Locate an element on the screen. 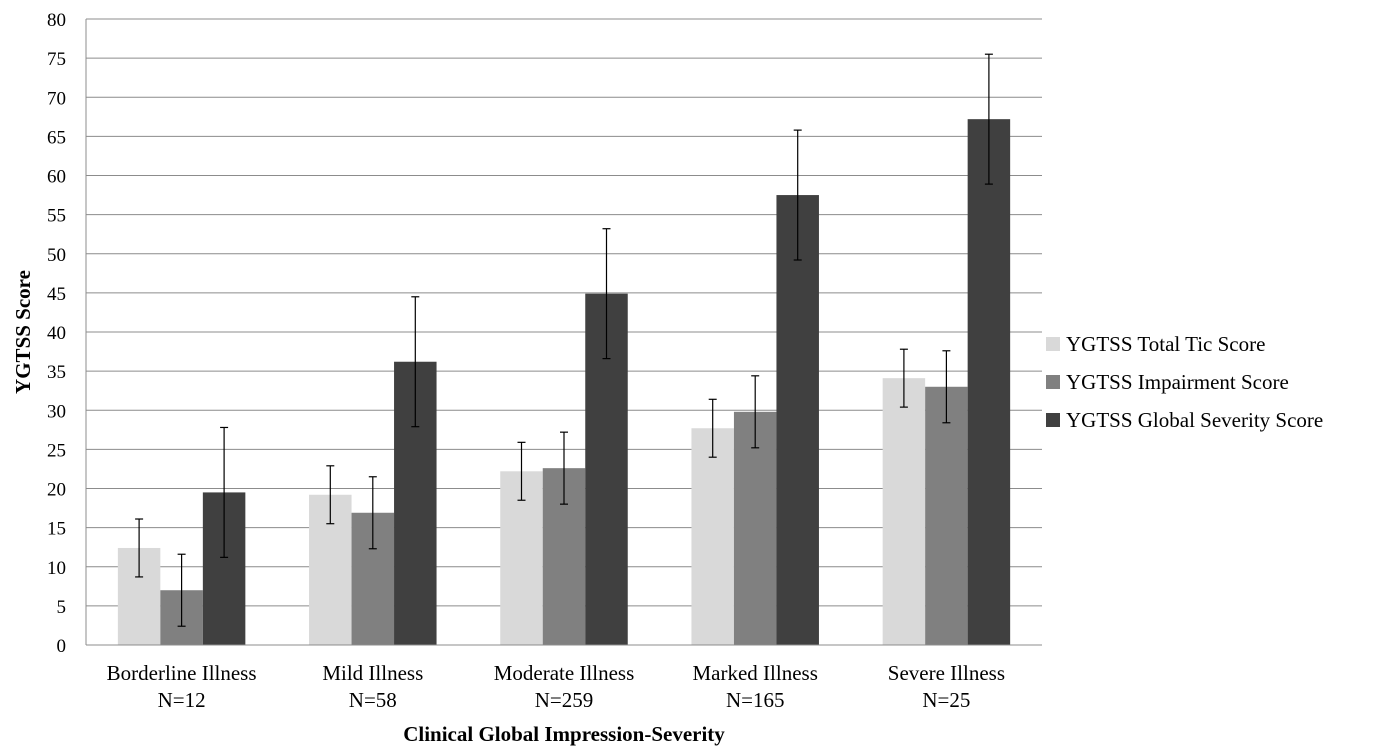  legend-label: YGTSS Impairment Score is located at coordinates (1177, 382).